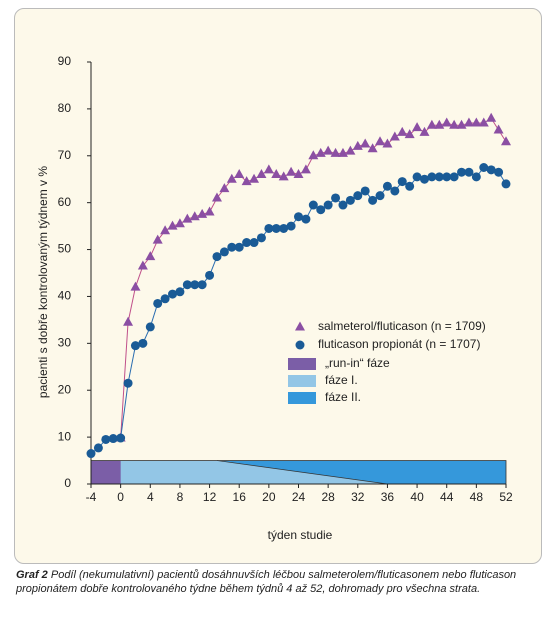  I want to click on x-tick-label: 8, so click(180, 497).